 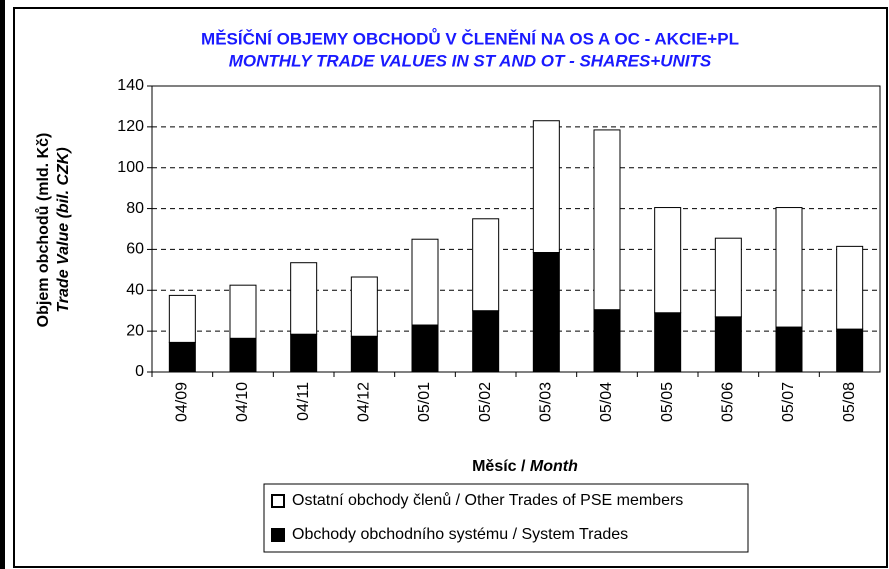 What do you see at coordinates (130, 85) in the screenshot?
I see `y-tick-label: 140` at bounding box center [130, 85].